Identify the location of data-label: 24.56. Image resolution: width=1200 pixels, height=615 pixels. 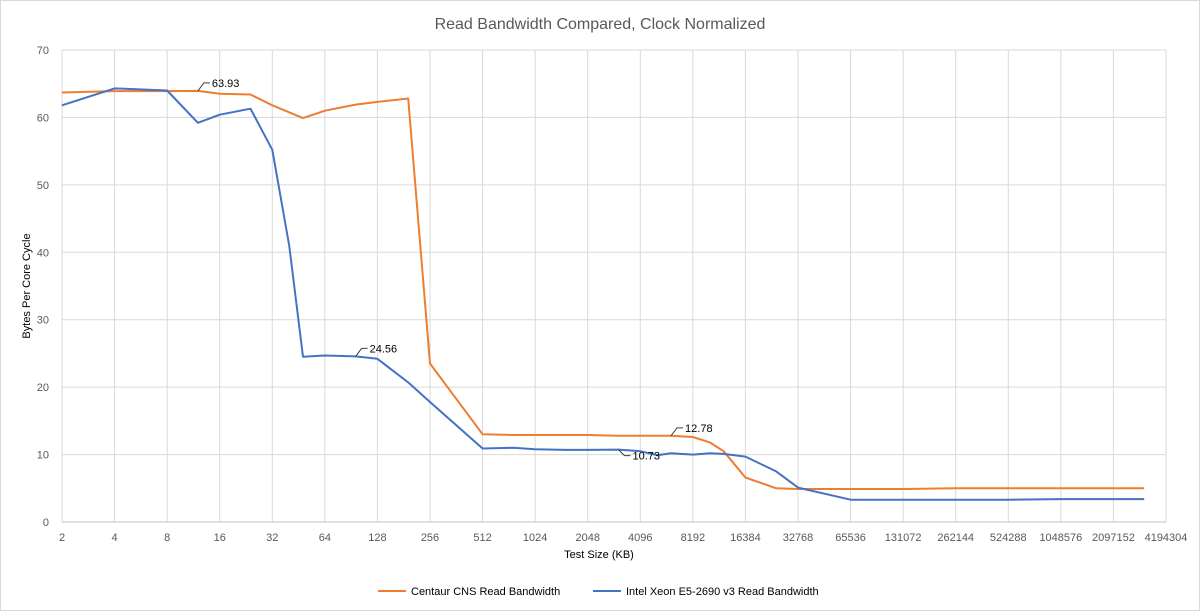
(384, 349).